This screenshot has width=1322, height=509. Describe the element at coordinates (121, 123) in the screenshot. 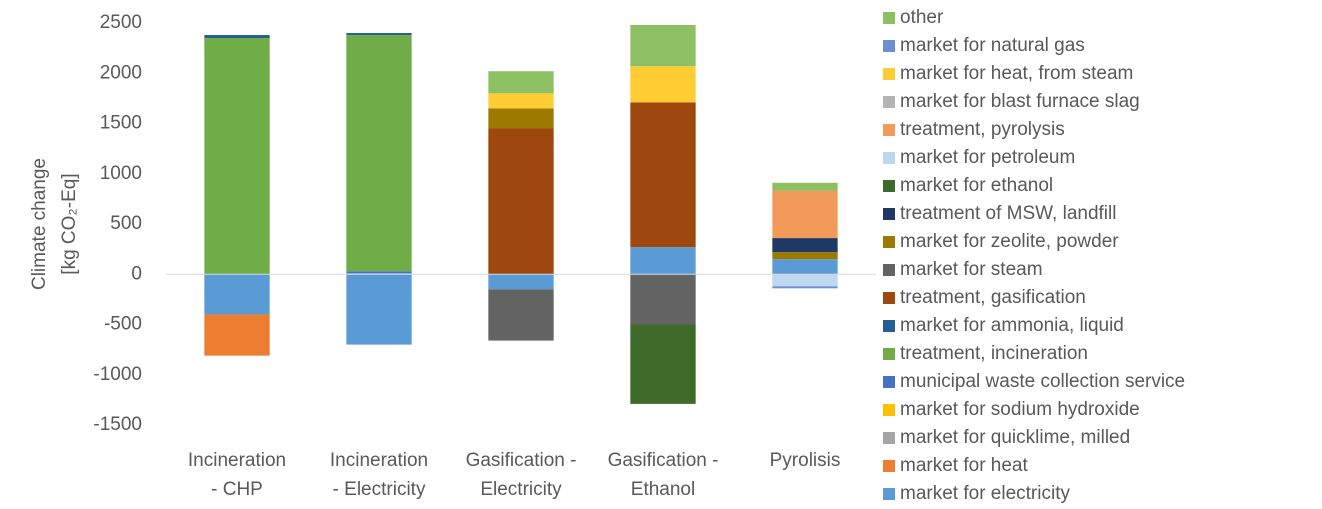

I see `y-tick-label: 1500` at that location.